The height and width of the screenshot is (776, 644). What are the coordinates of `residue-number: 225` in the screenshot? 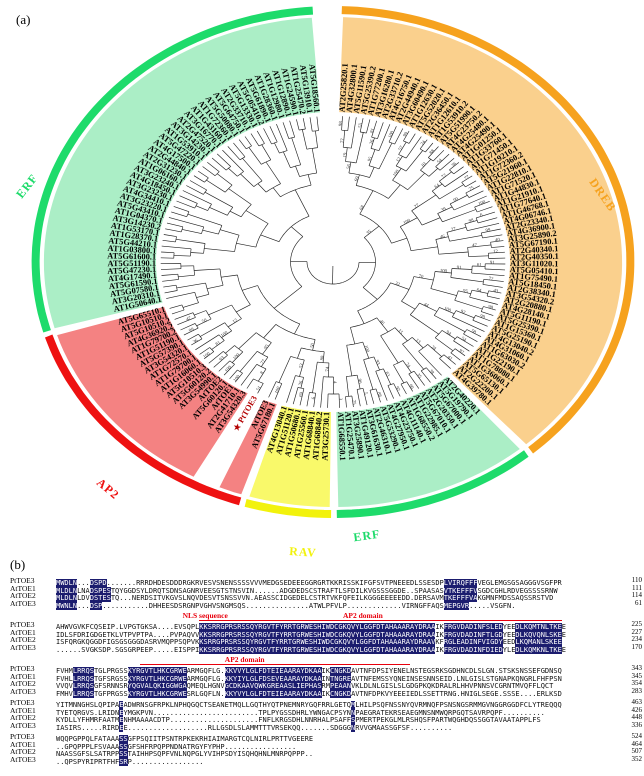 It's located at (637, 624).